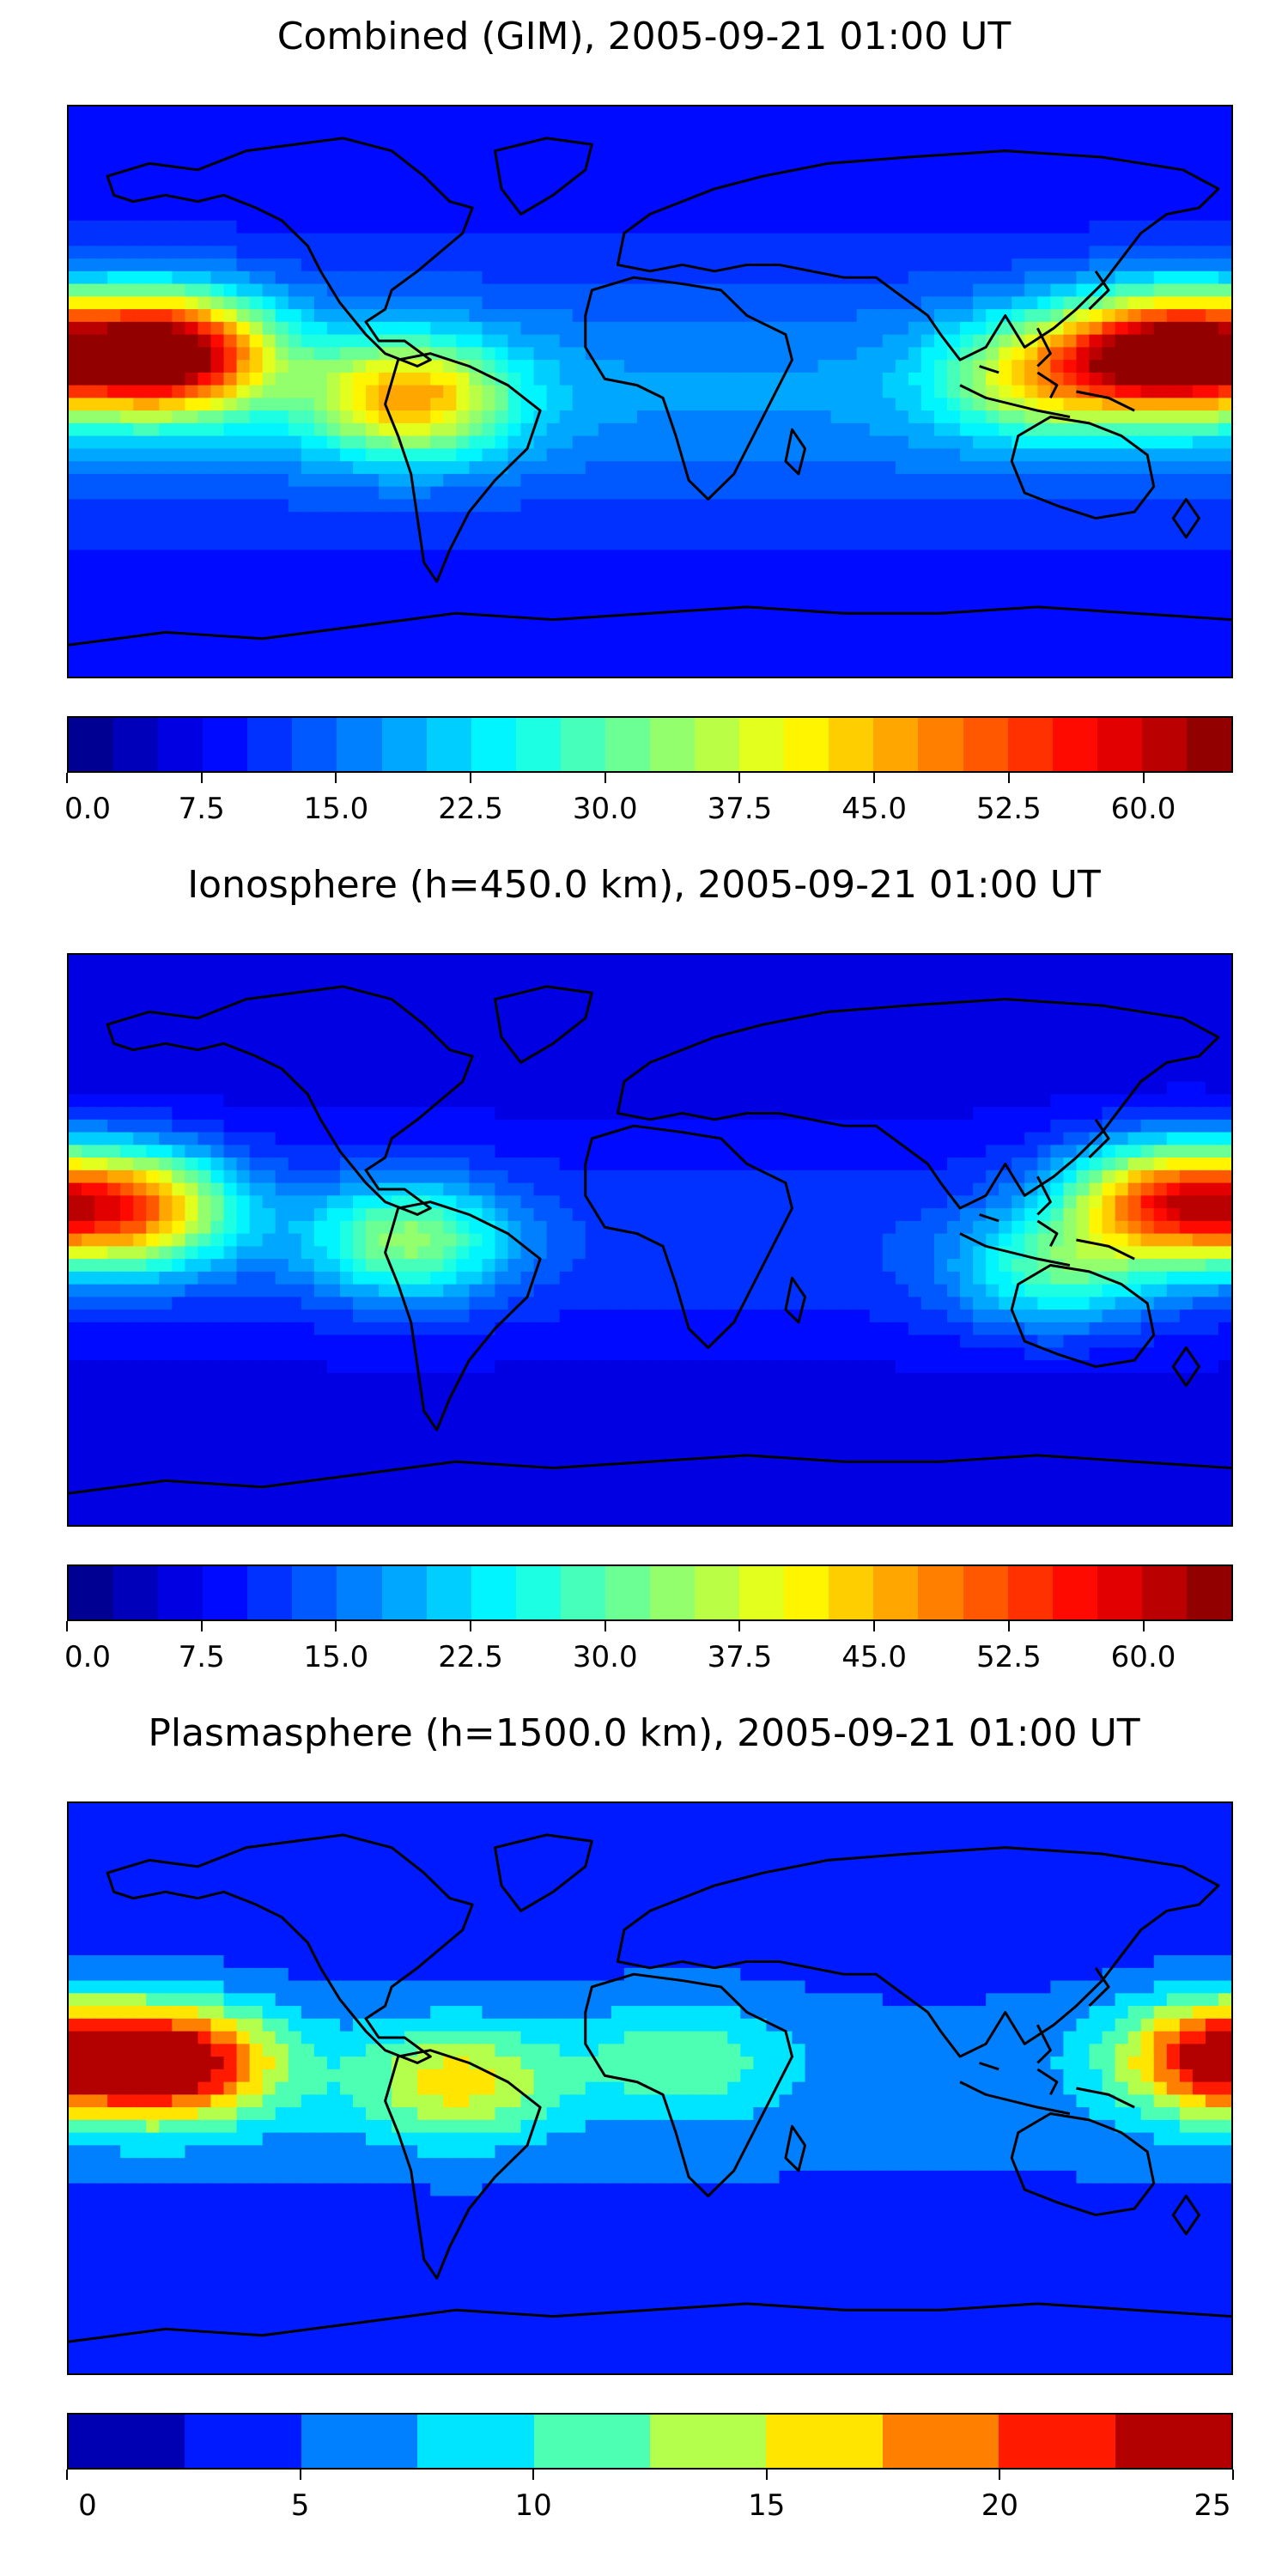 The image size is (1288, 2576). I want to click on colorbar-tick-label: 22.5, so click(470, 809).